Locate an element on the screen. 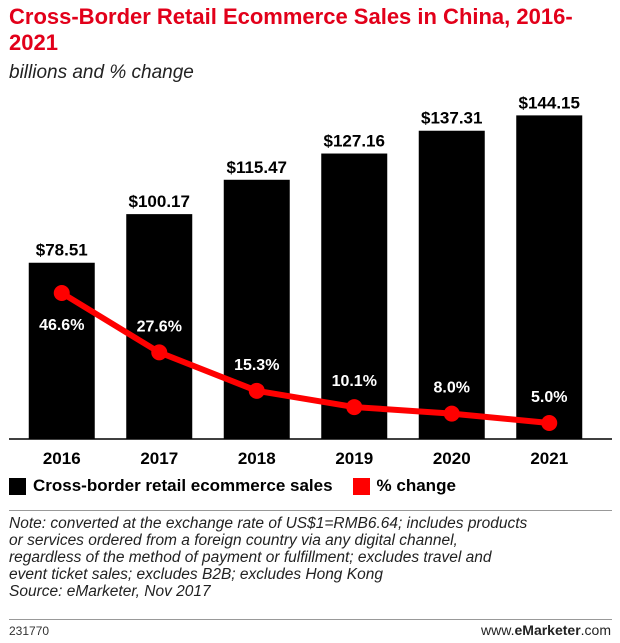  bar-value-label: $137.31 is located at coordinates (451, 118).